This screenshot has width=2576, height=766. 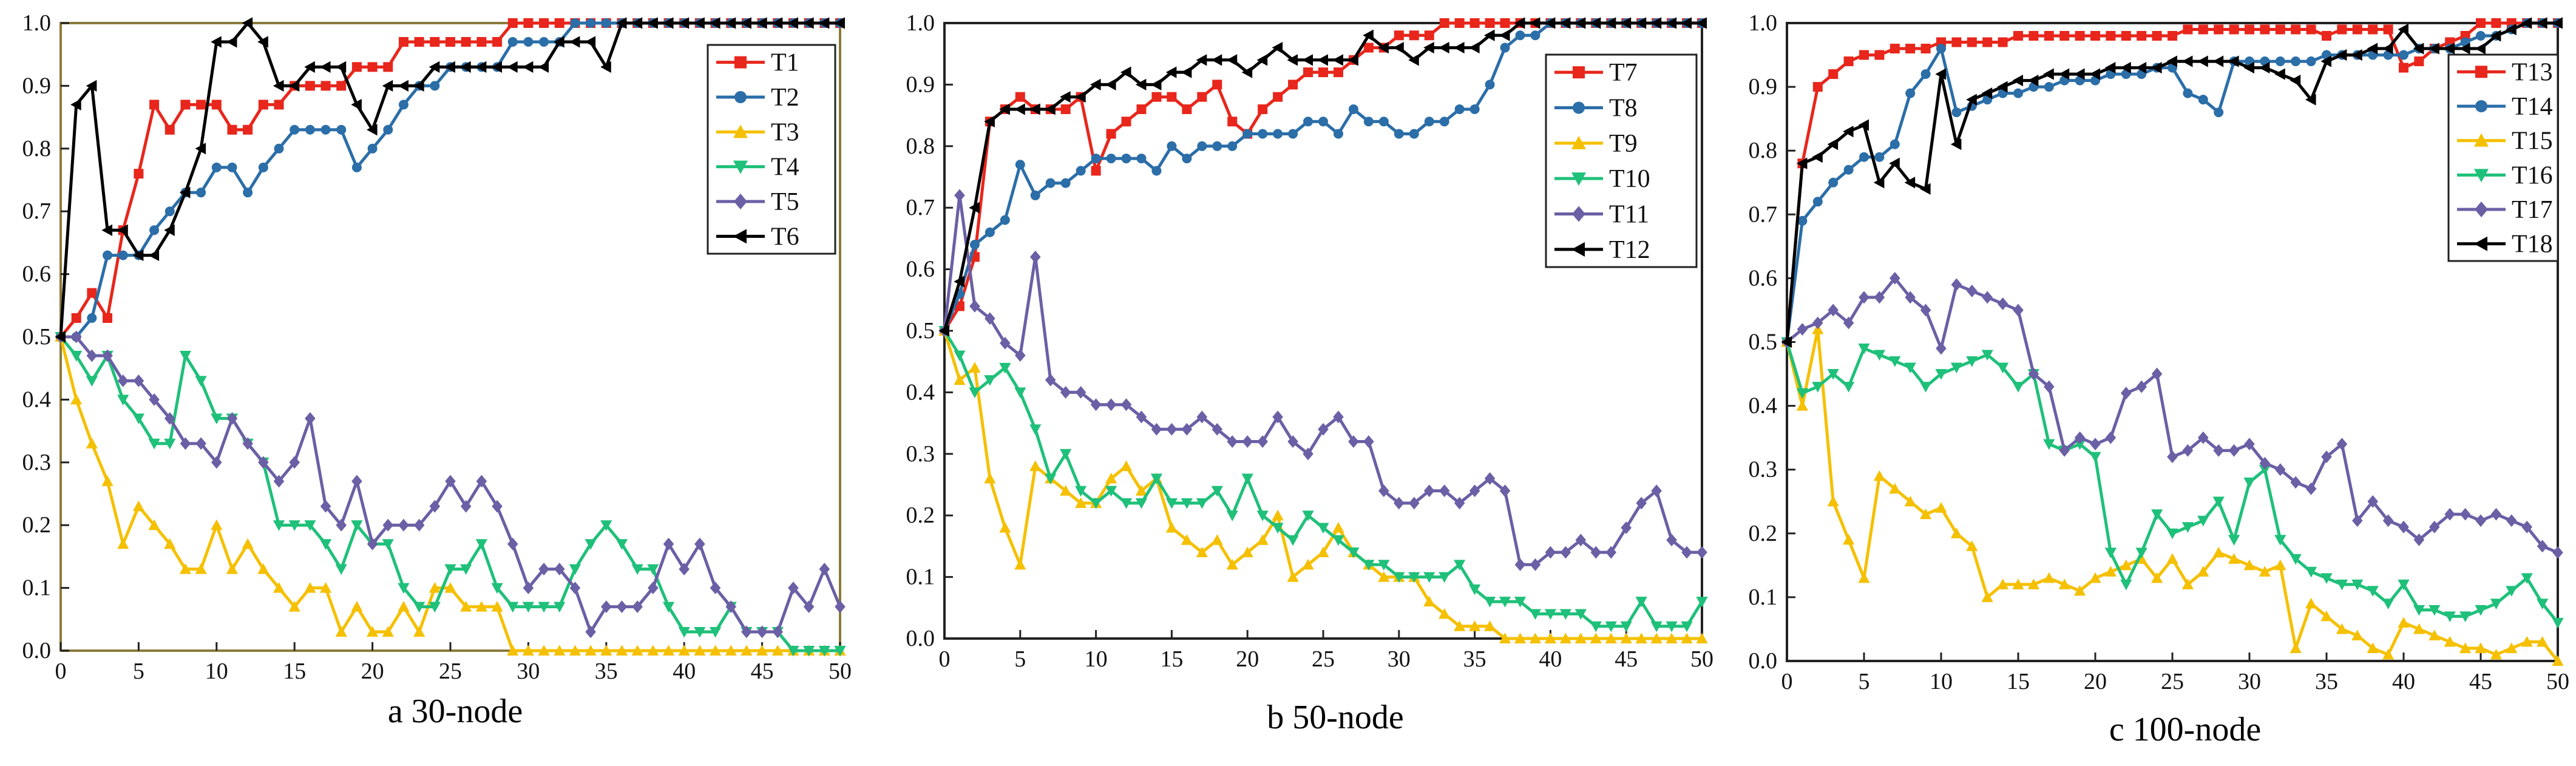 I want to click on x-tick-label: 25, so click(x=1324, y=659).